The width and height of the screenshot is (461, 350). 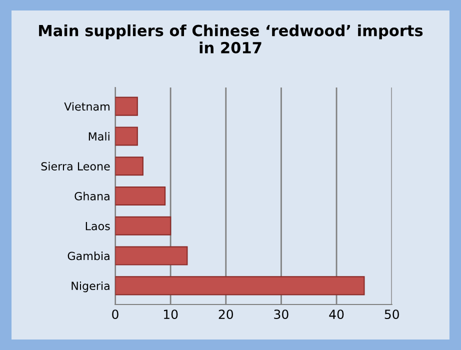 What do you see at coordinates (391, 315) in the screenshot?
I see `x-tick-label: 50` at bounding box center [391, 315].